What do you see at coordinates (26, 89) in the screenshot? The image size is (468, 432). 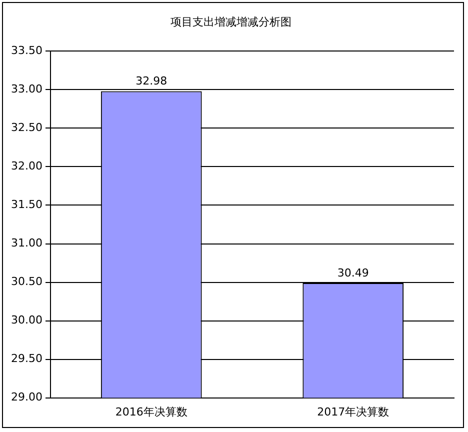 I see `y-tick-label: 33.00` at bounding box center [26, 89].